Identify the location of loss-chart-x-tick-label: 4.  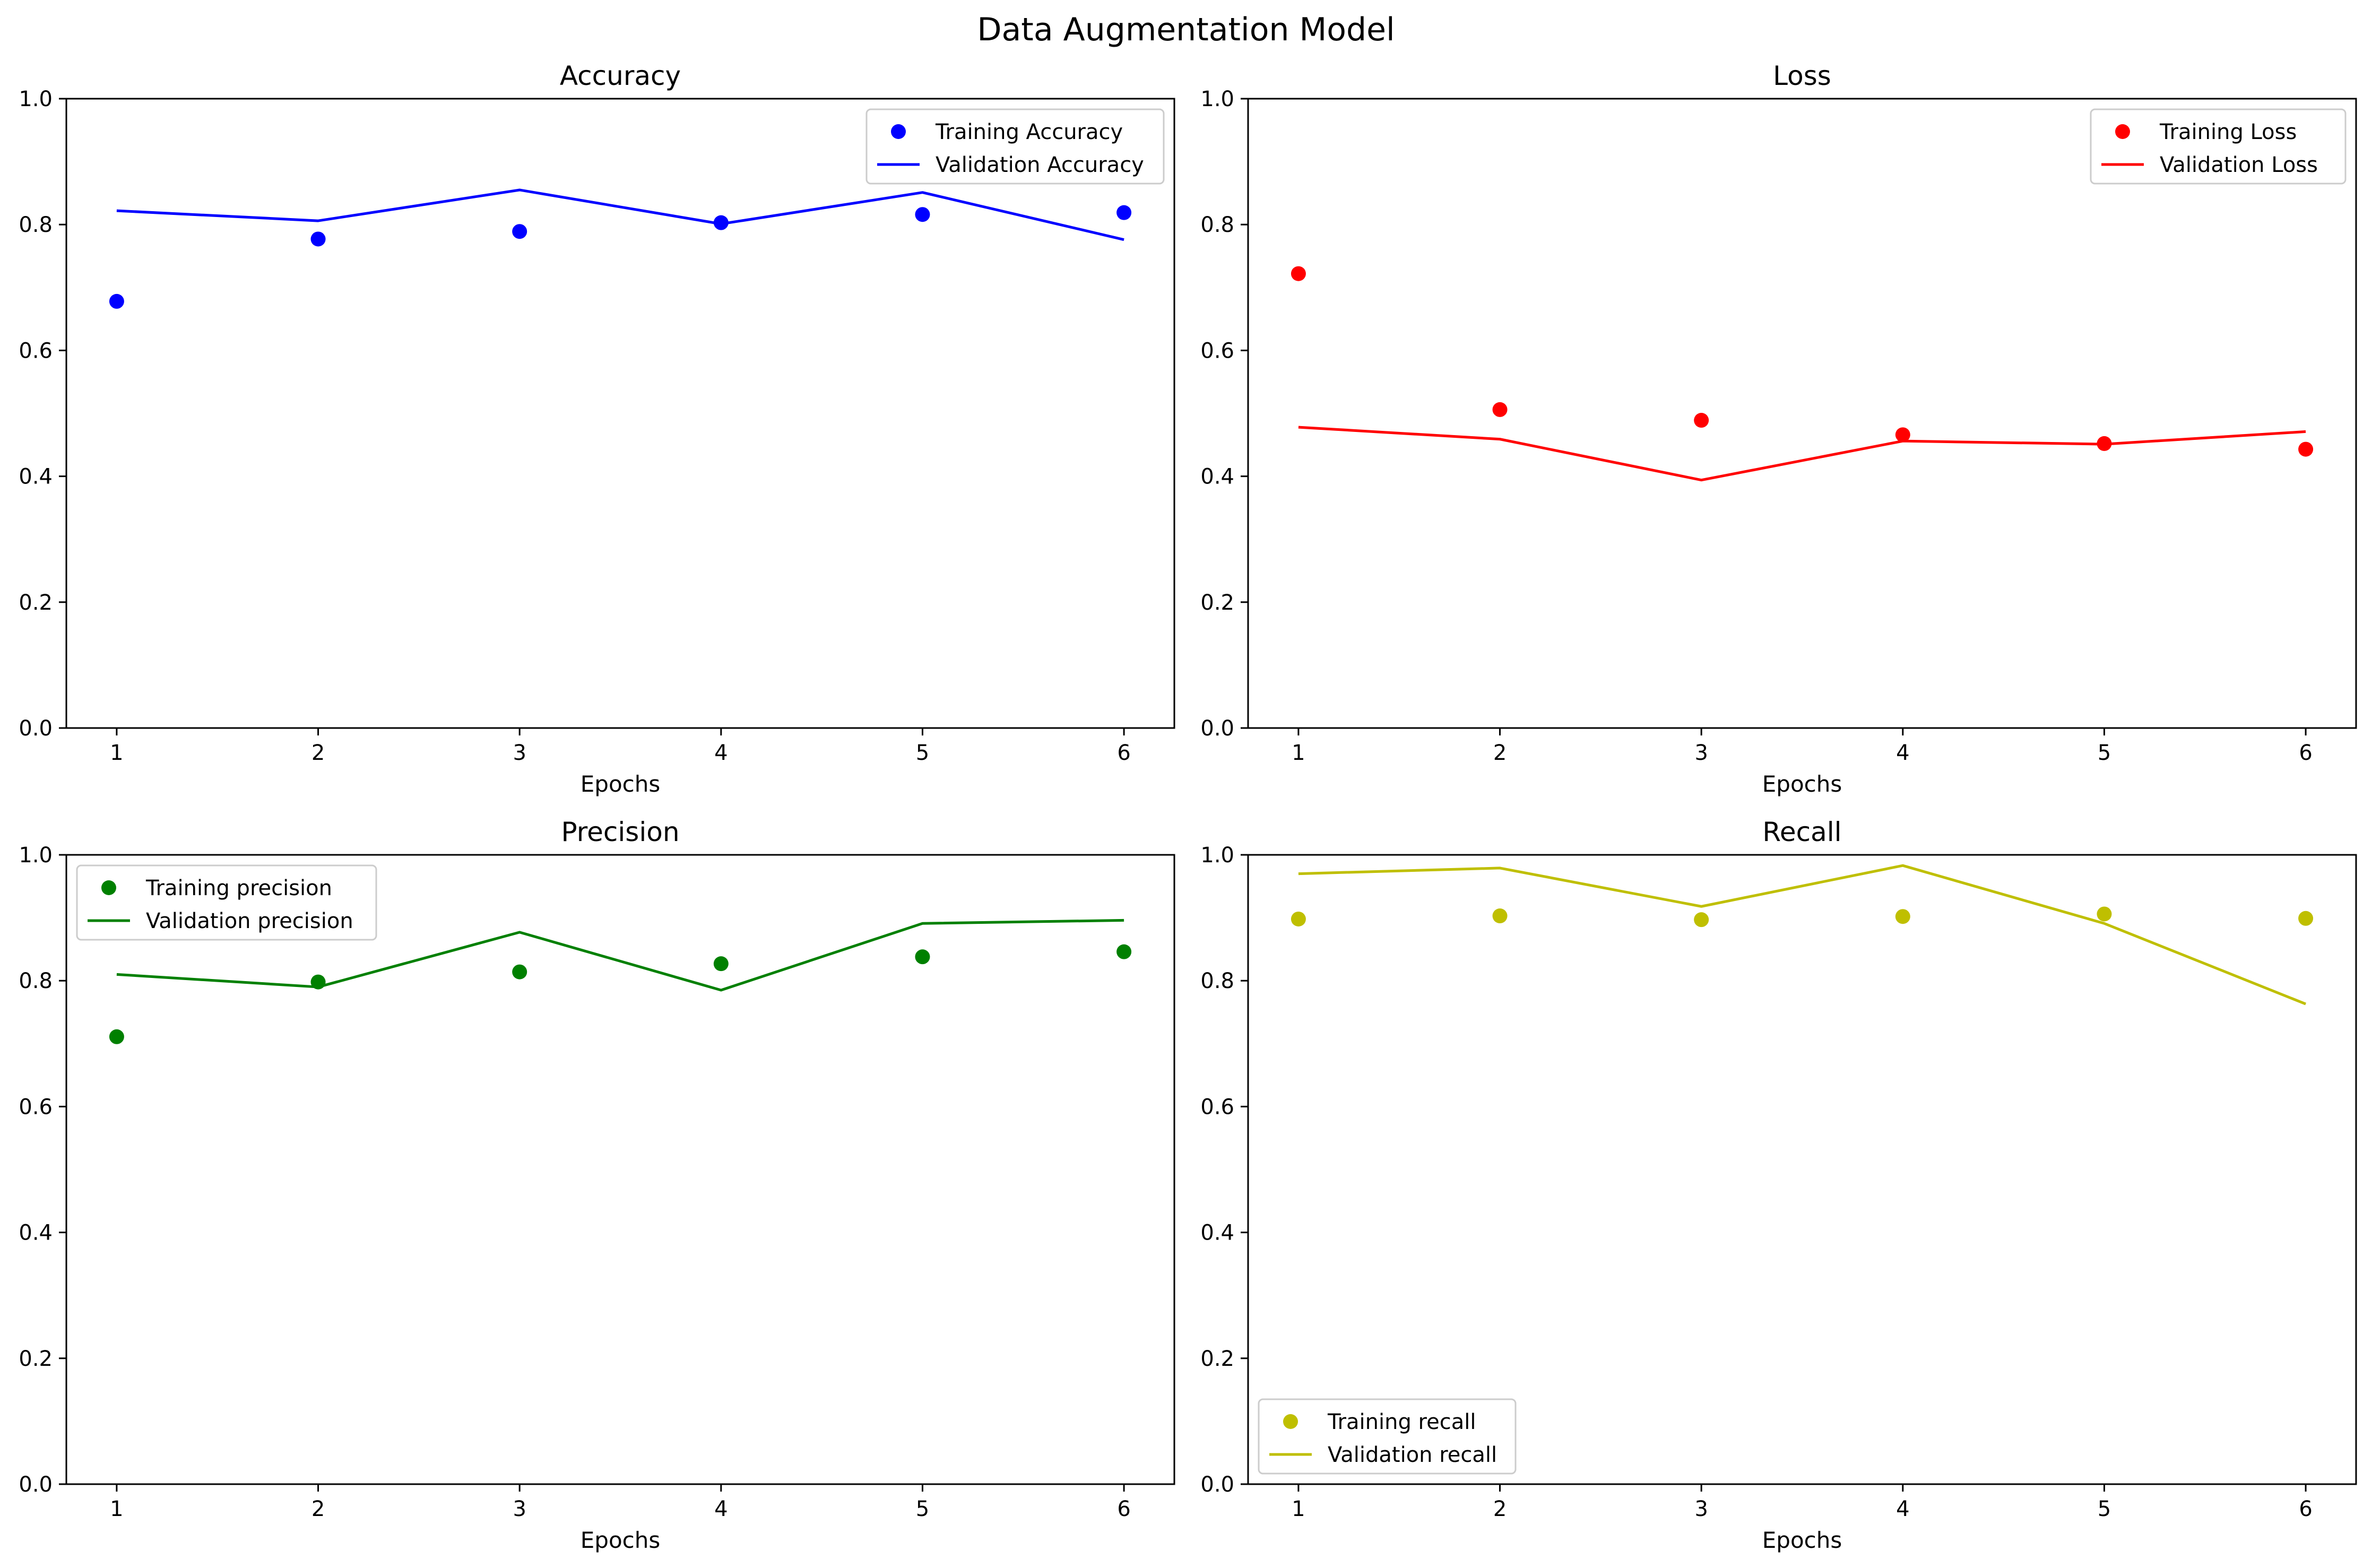
(1902, 753).